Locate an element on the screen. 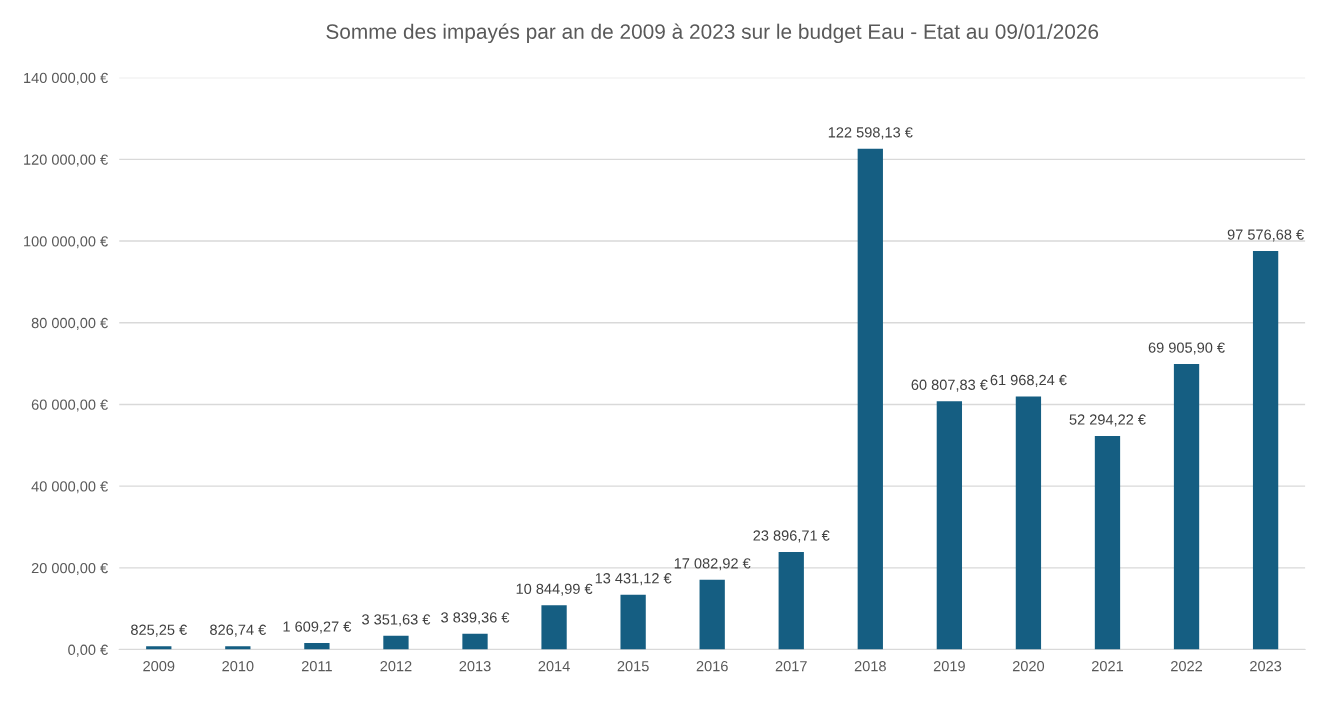 Image resolution: width=1325 pixels, height=706 pixels. y-tick-label: 100 000,00 € is located at coordinates (66, 242).